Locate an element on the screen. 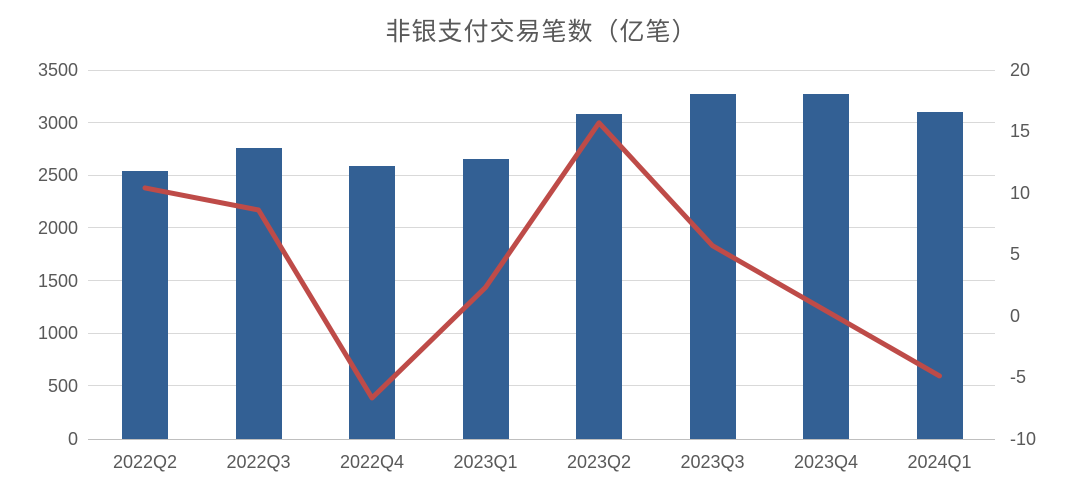 Image resolution: width=1080 pixels, height=500 pixels. right-axis-tick-label: 20 is located at coordinates (1020, 70).